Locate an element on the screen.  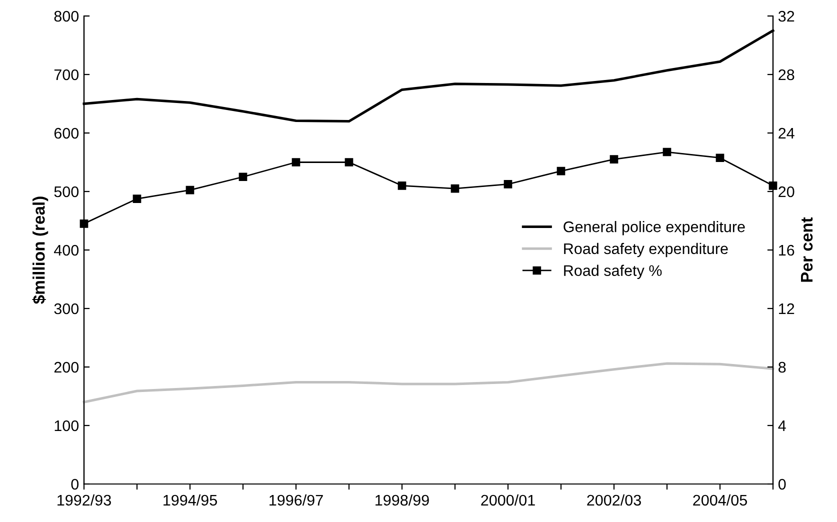
y-tick-label: 100 is located at coordinates (66, 426).